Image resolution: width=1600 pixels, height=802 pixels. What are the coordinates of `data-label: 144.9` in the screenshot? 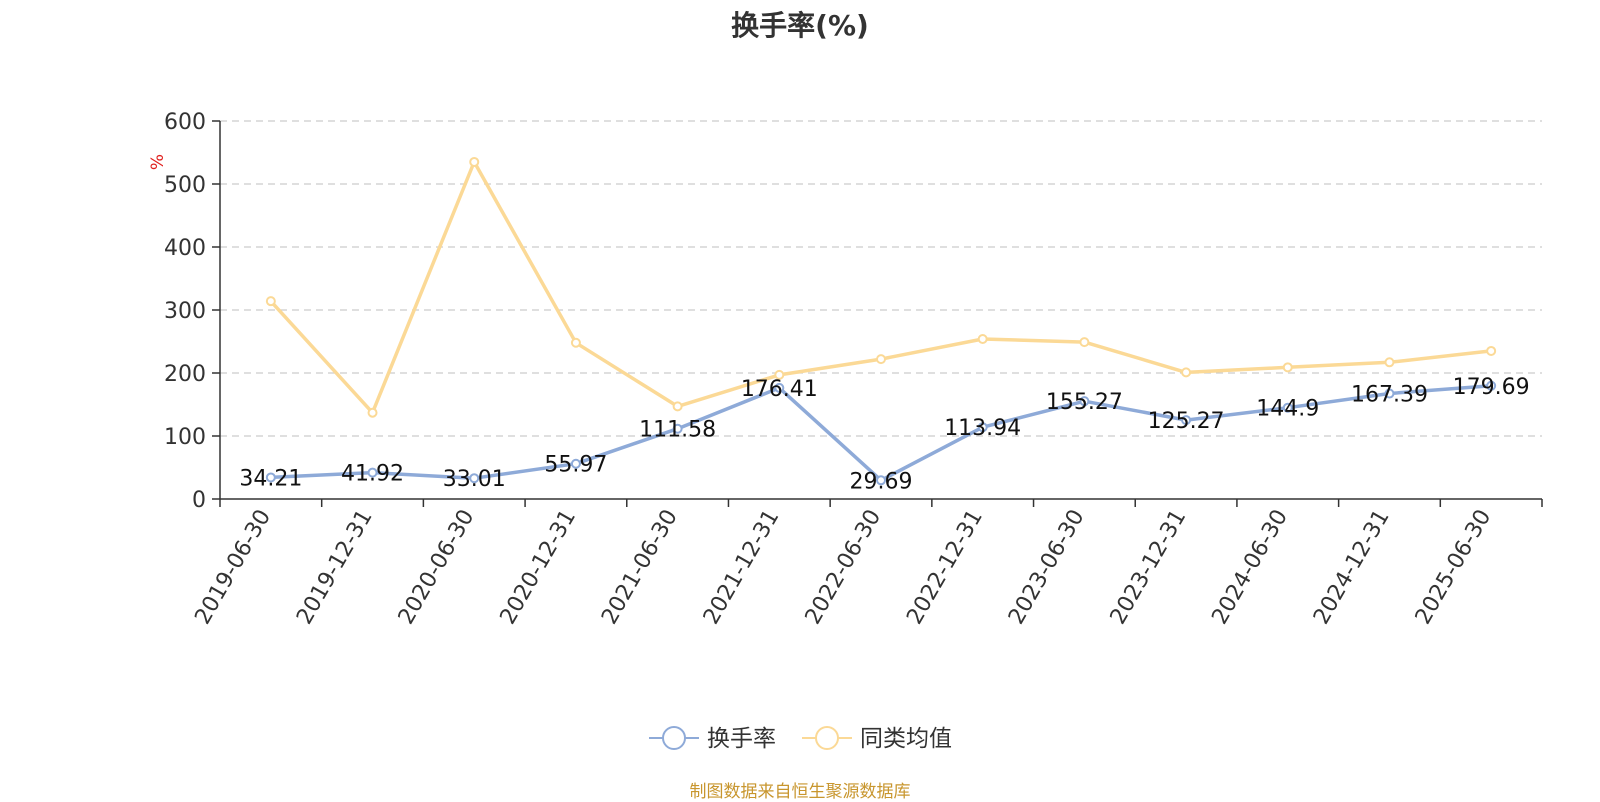 It's located at (1287, 409).